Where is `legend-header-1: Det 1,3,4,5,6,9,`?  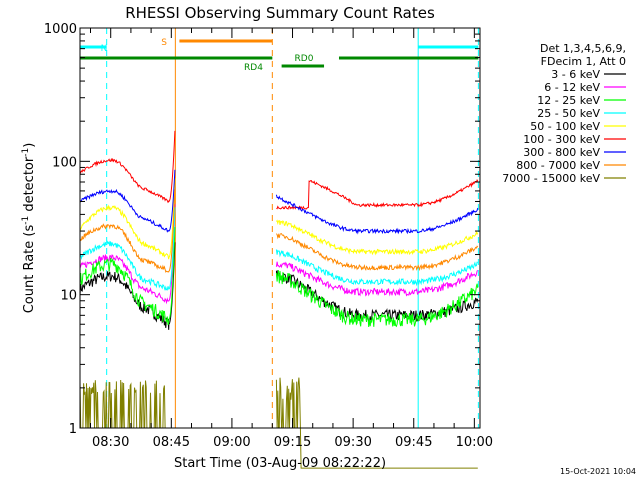
legend-header-1: Det 1,3,4,5,6,9, is located at coordinates (583, 48).